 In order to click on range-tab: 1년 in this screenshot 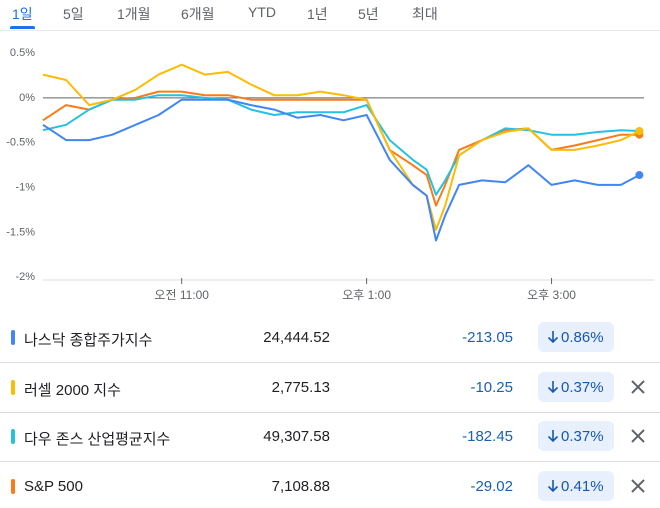, I will do `click(317, 14)`.